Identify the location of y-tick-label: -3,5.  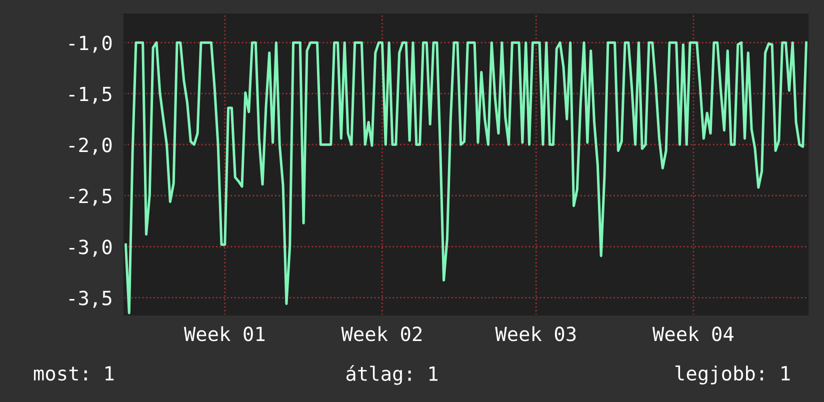
(90, 299).